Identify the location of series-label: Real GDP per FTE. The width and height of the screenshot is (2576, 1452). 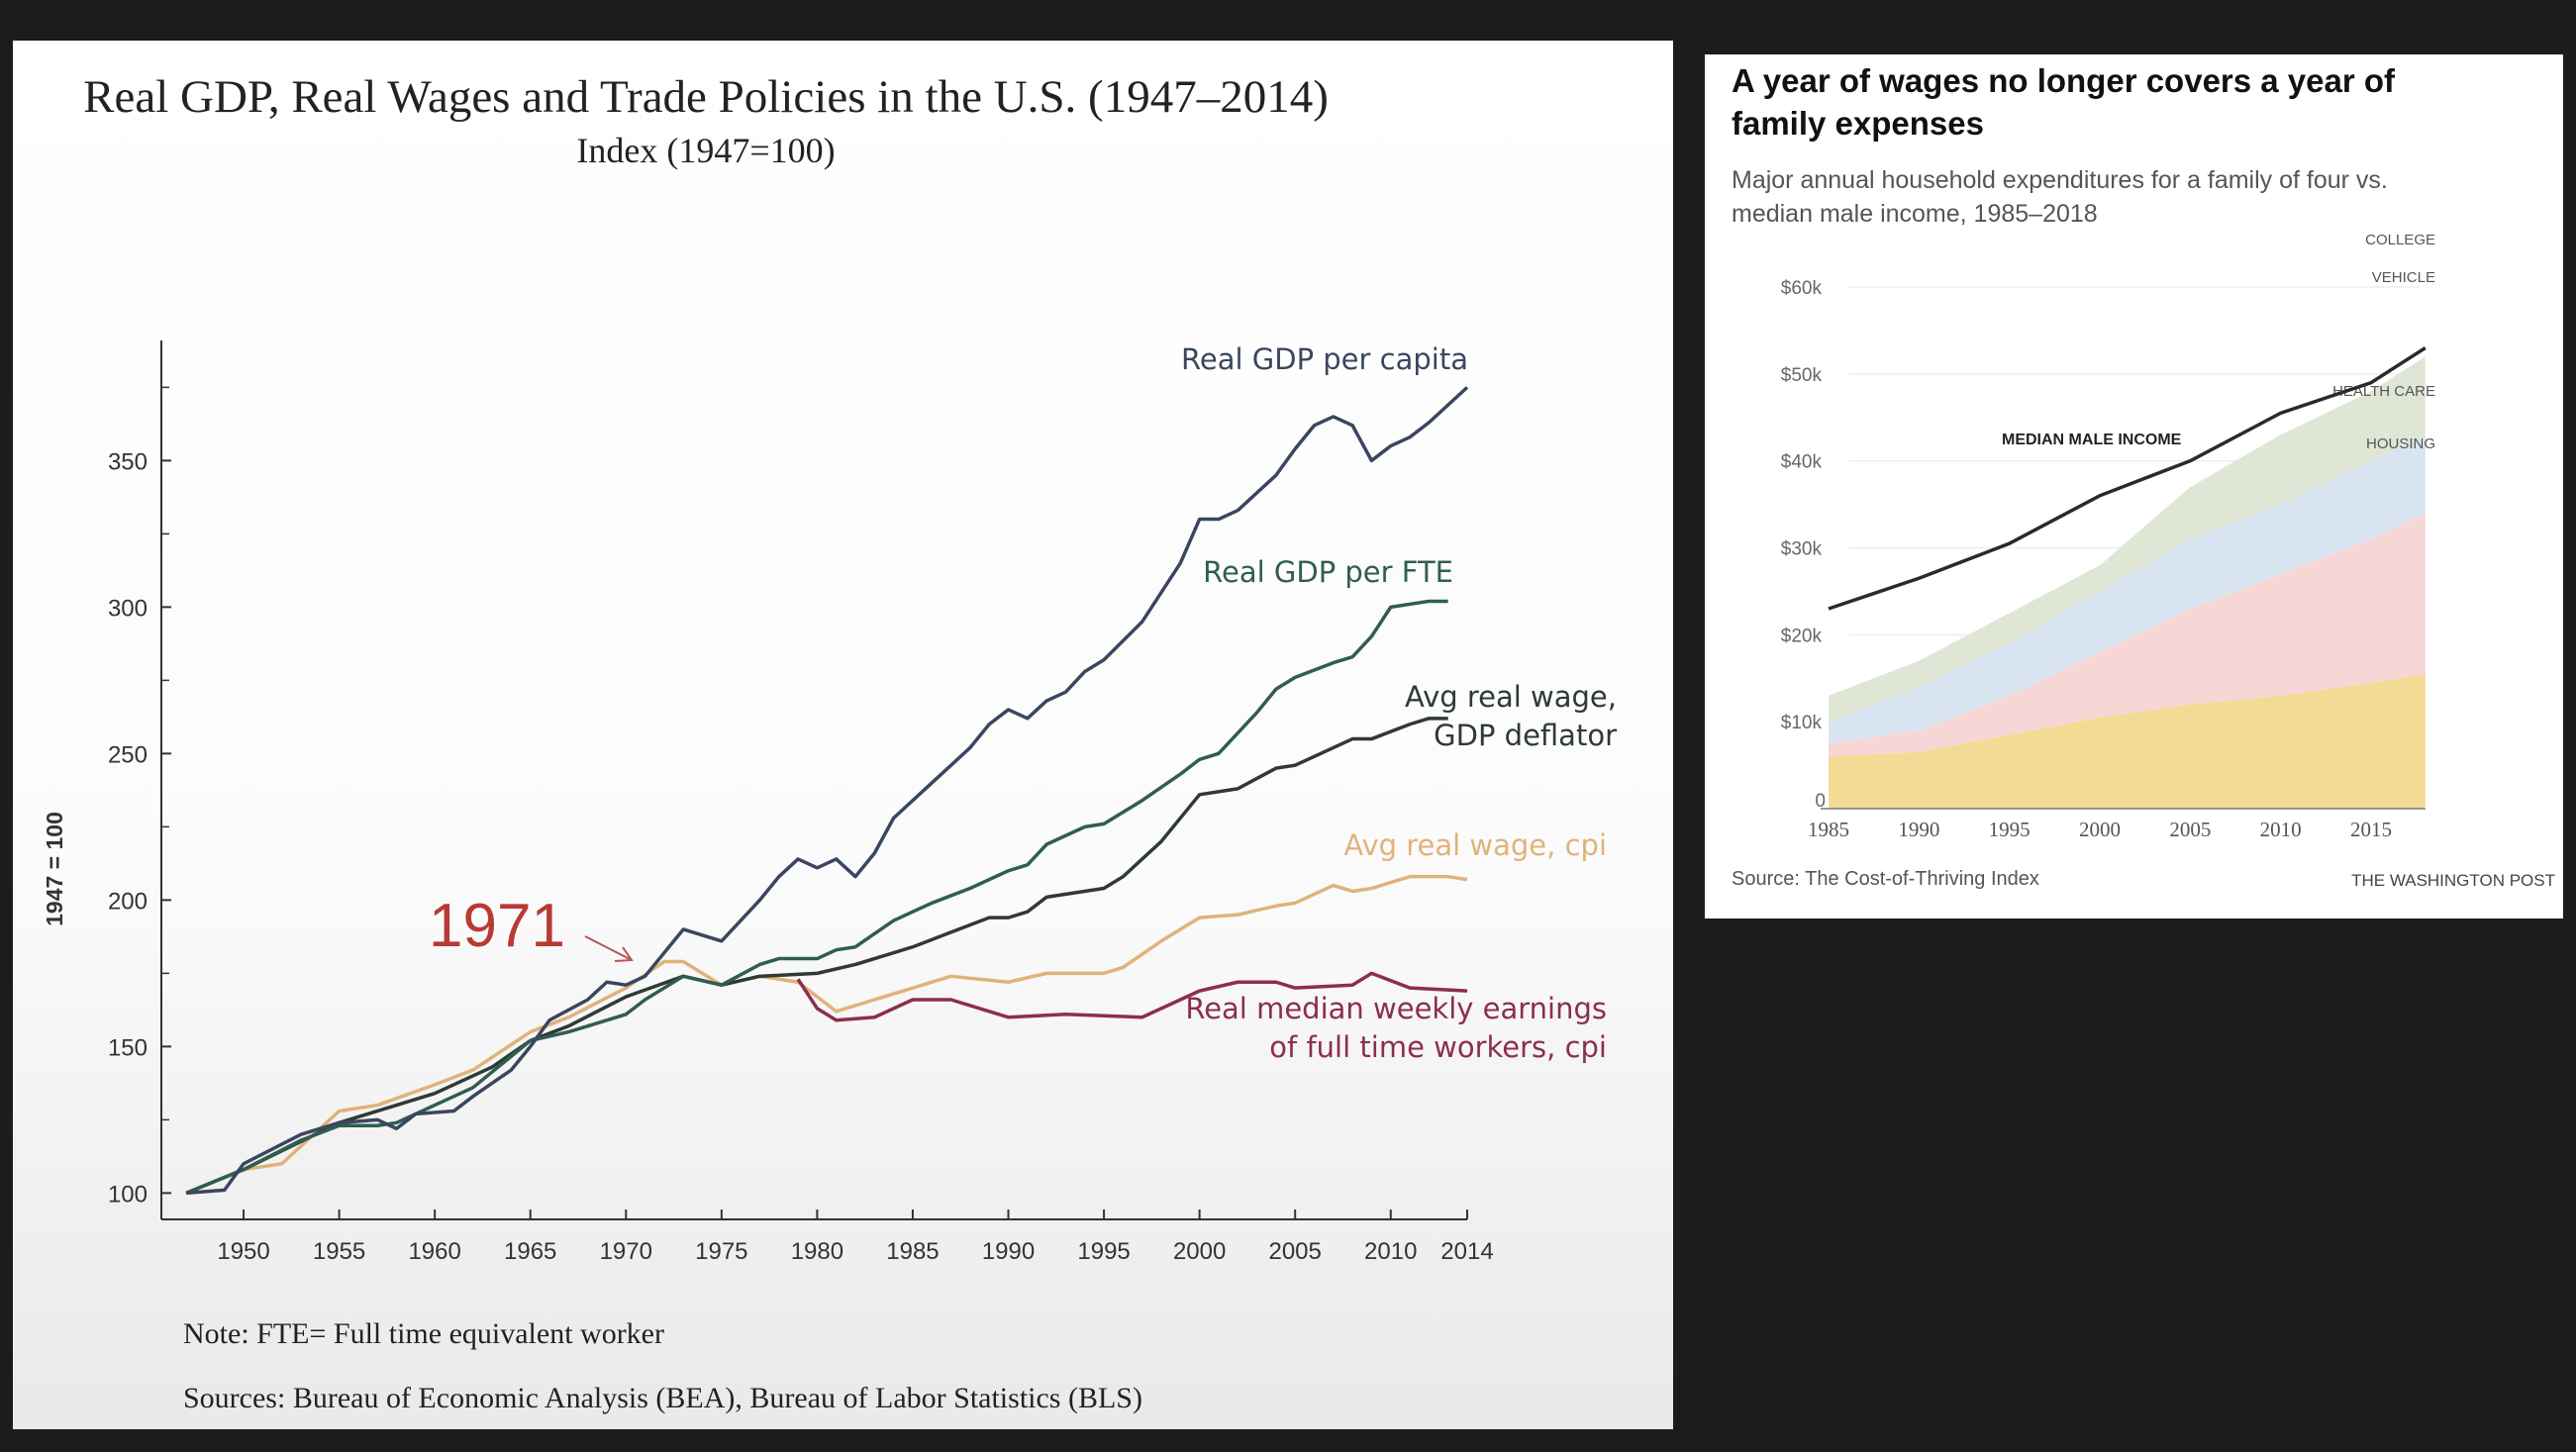
(1328, 572).